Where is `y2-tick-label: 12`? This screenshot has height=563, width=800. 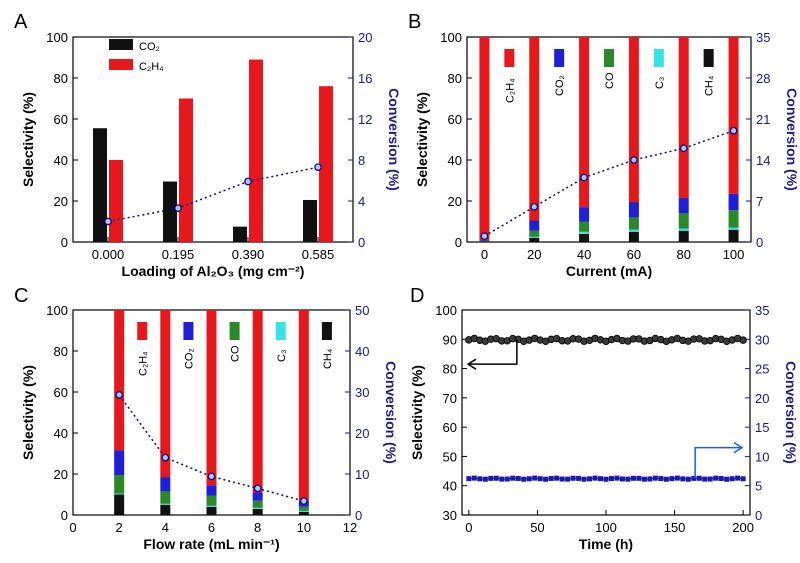
y2-tick-label: 12 is located at coordinates (365, 119).